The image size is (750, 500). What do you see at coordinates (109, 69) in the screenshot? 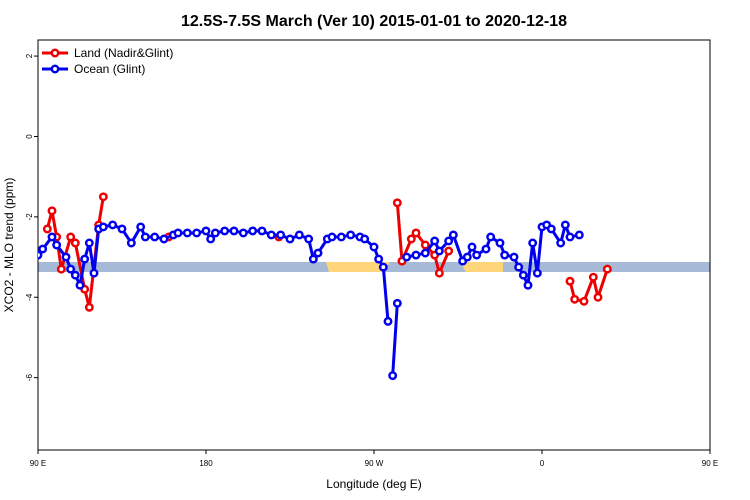
I see `legend-label: Ocean (Glint)` at bounding box center [109, 69].